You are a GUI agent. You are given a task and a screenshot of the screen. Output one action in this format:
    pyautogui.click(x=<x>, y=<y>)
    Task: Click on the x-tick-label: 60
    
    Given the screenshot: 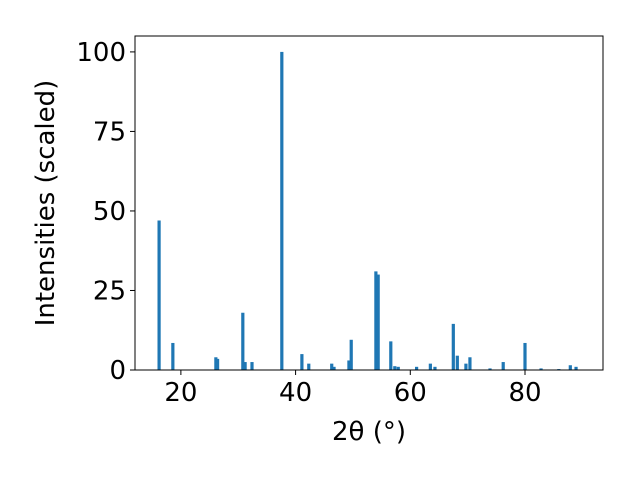 What is the action you would take?
    pyautogui.click(x=410, y=393)
    